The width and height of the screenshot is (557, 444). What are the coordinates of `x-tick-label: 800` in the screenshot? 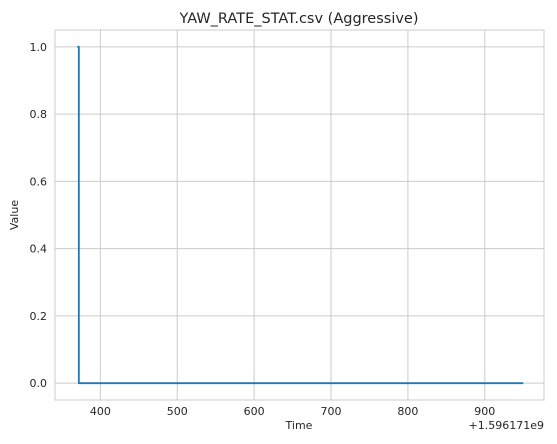 It's located at (407, 411).